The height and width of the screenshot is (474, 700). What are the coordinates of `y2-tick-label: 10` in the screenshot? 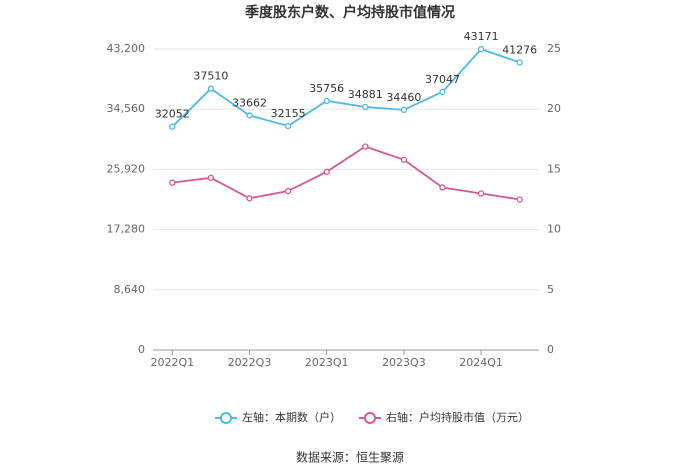 It's located at (554, 229).